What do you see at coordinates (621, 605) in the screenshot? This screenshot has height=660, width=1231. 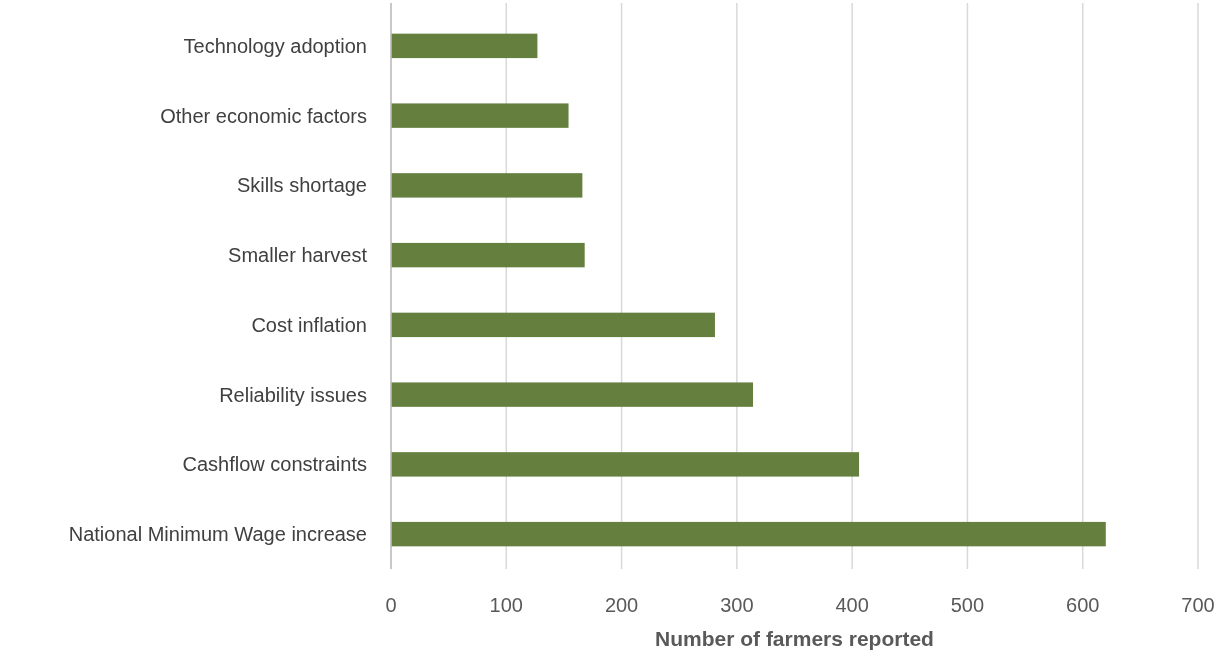 I see `x-tick-label: 200` at bounding box center [621, 605].